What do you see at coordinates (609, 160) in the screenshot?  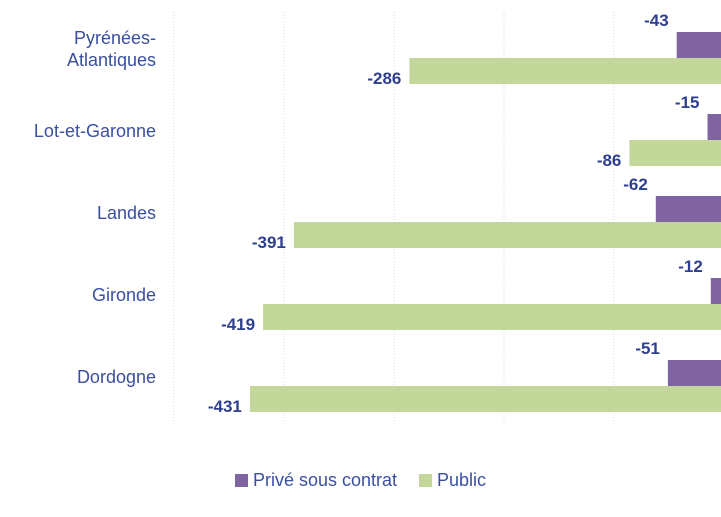 I see `value-label-public: -86` at bounding box center [609, 160].